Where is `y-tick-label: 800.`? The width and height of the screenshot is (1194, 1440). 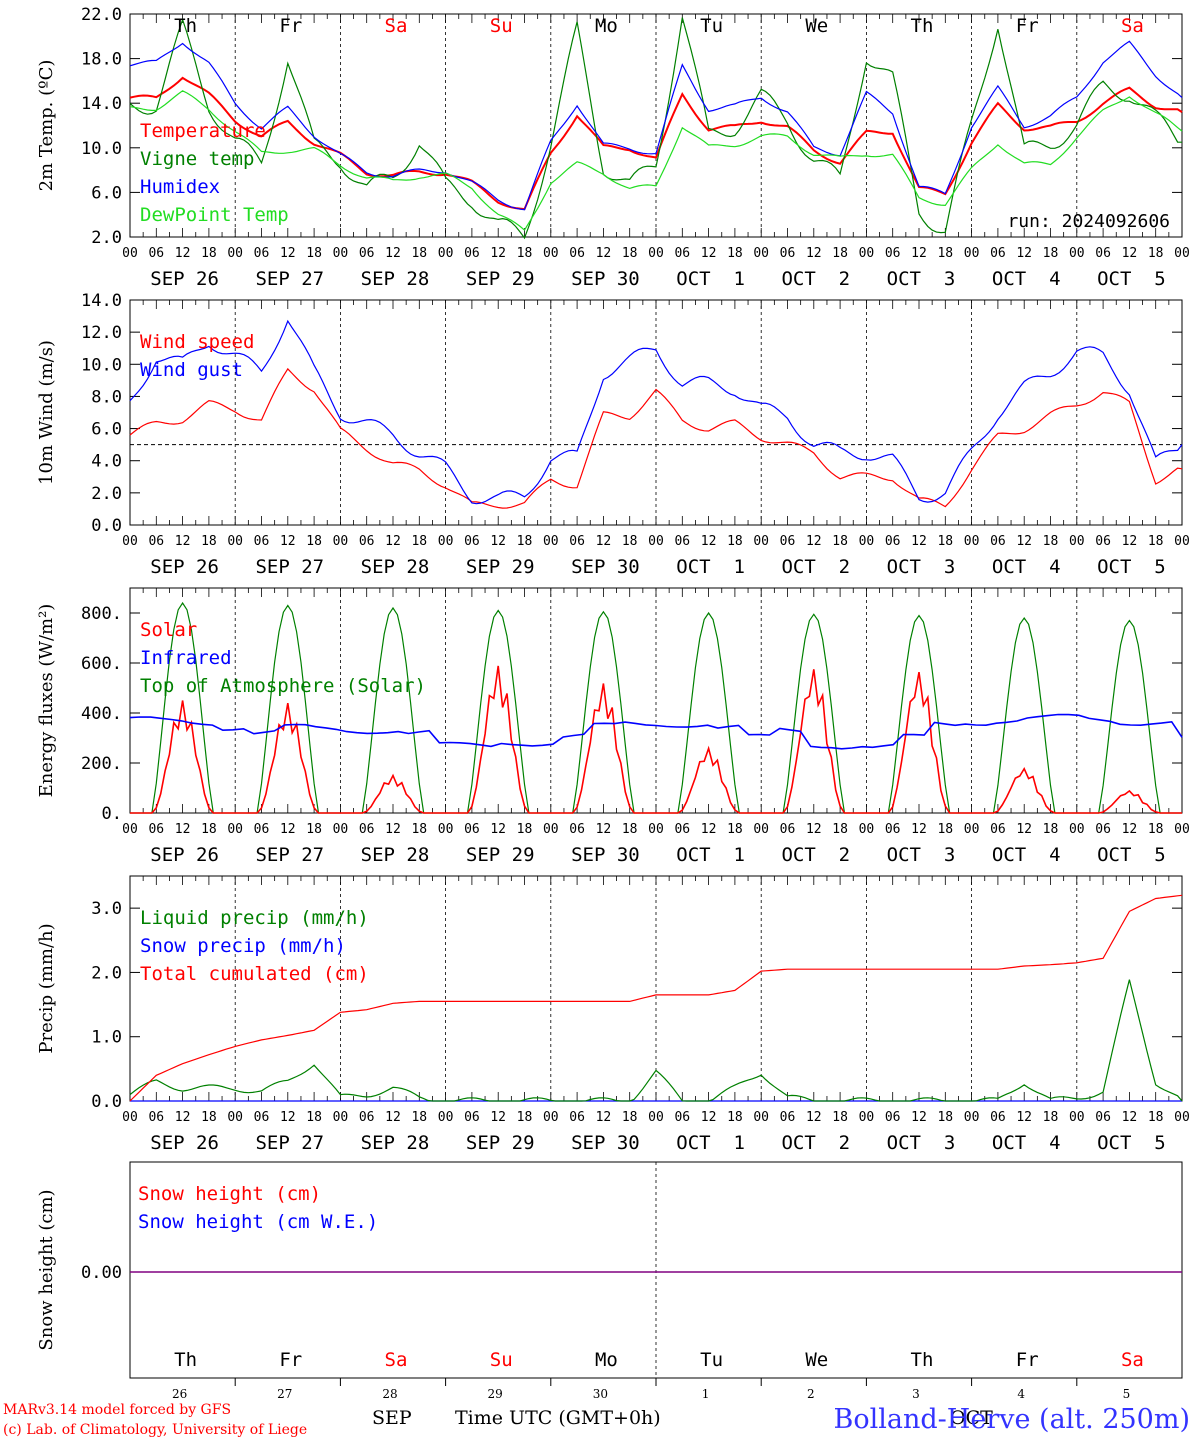 y-tick-label: 800. is located at coordinates (101, 614).